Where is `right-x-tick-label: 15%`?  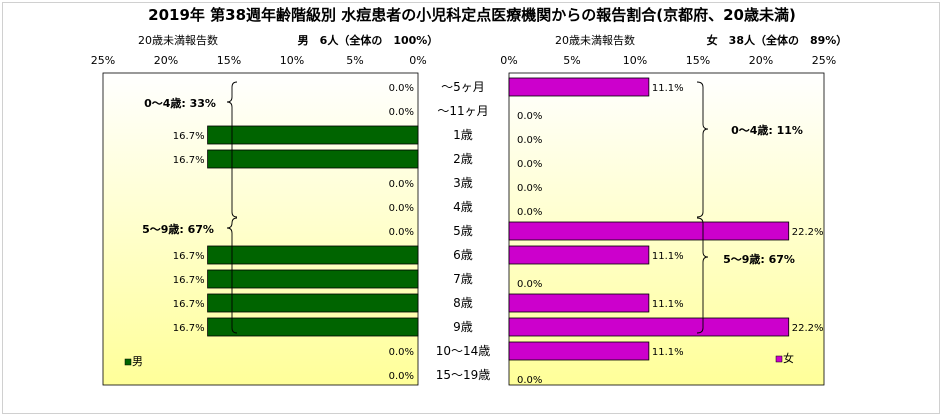 right-x-tick-label: 15% is located at coordinates (698, 60).